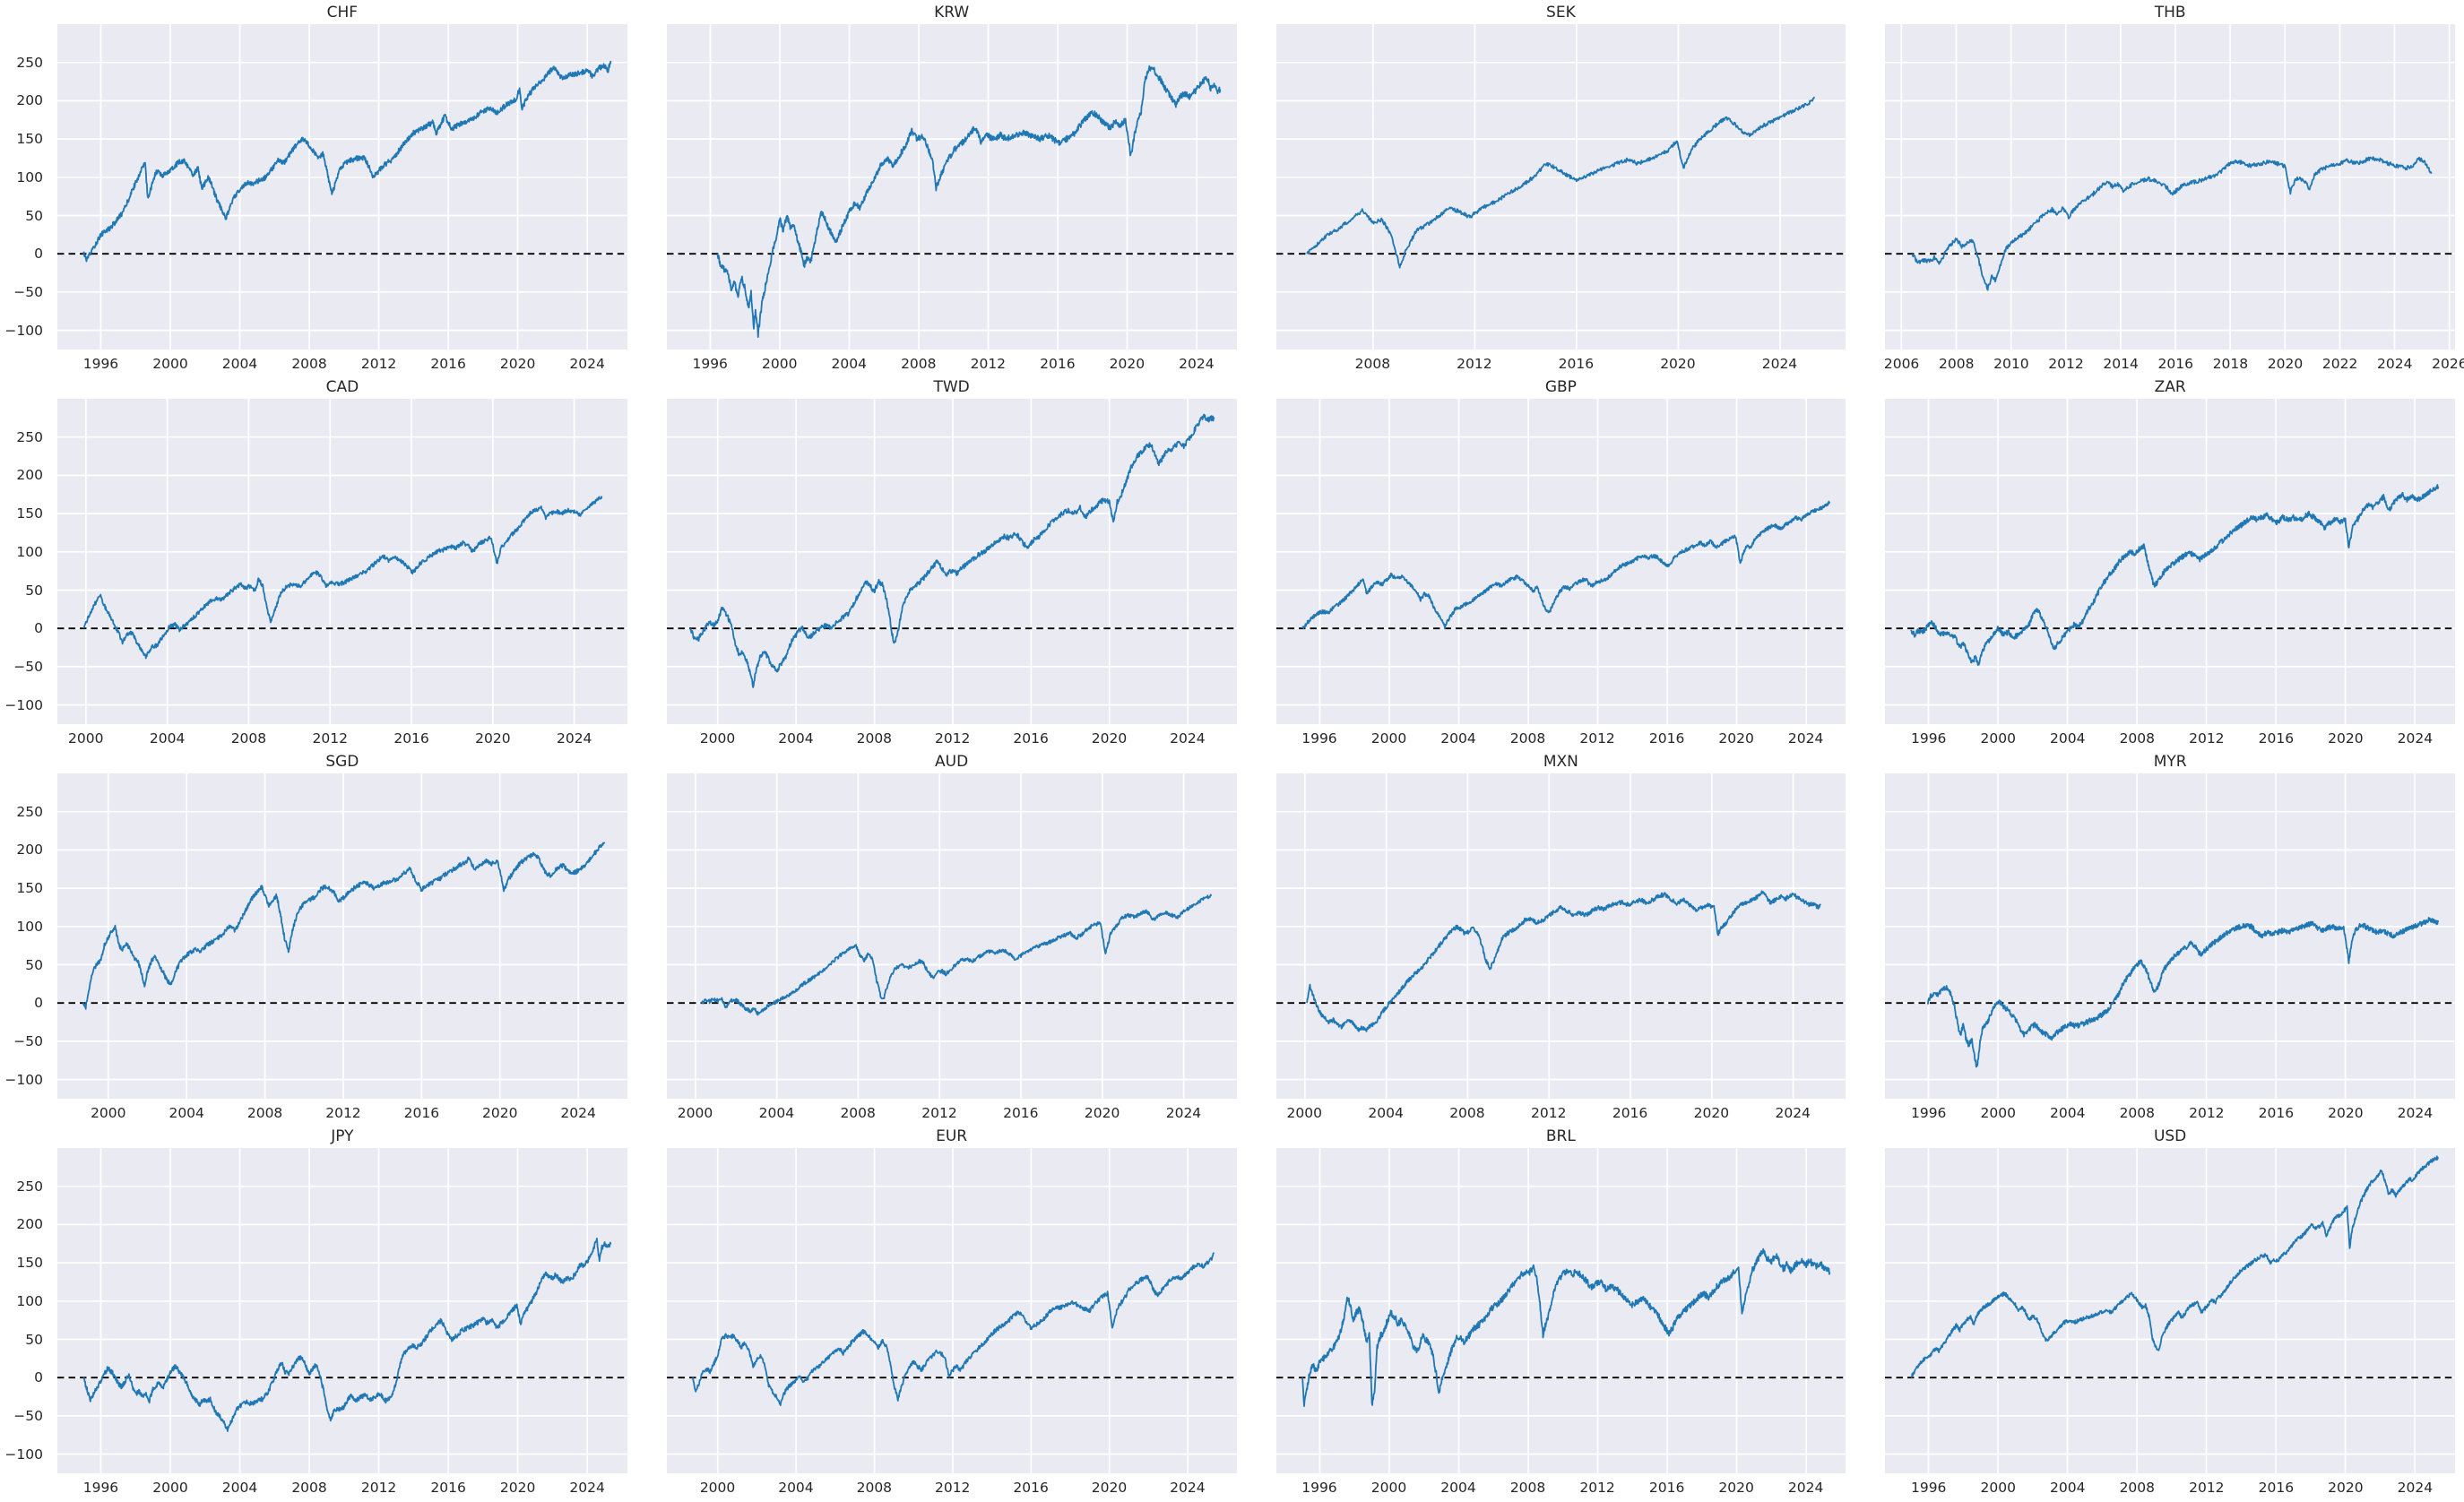 The width and height of the screenshot is (2464, 1502). Describe the element at coordinates (1561, 1136) in the screenshot. I see `chart-title: BRL` at that location.